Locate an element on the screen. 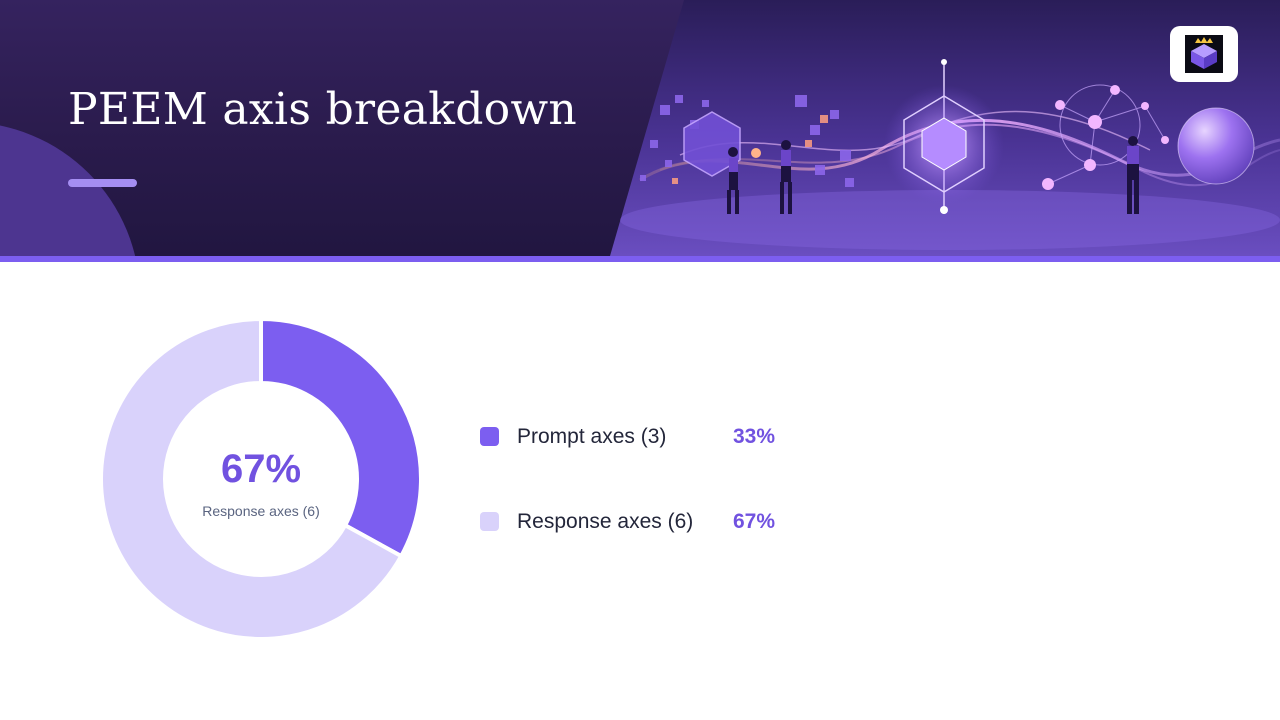 The width and height of the screenshot is (1280, 720). legend-label: Response axes (6) is located at coordinates (605, 521).